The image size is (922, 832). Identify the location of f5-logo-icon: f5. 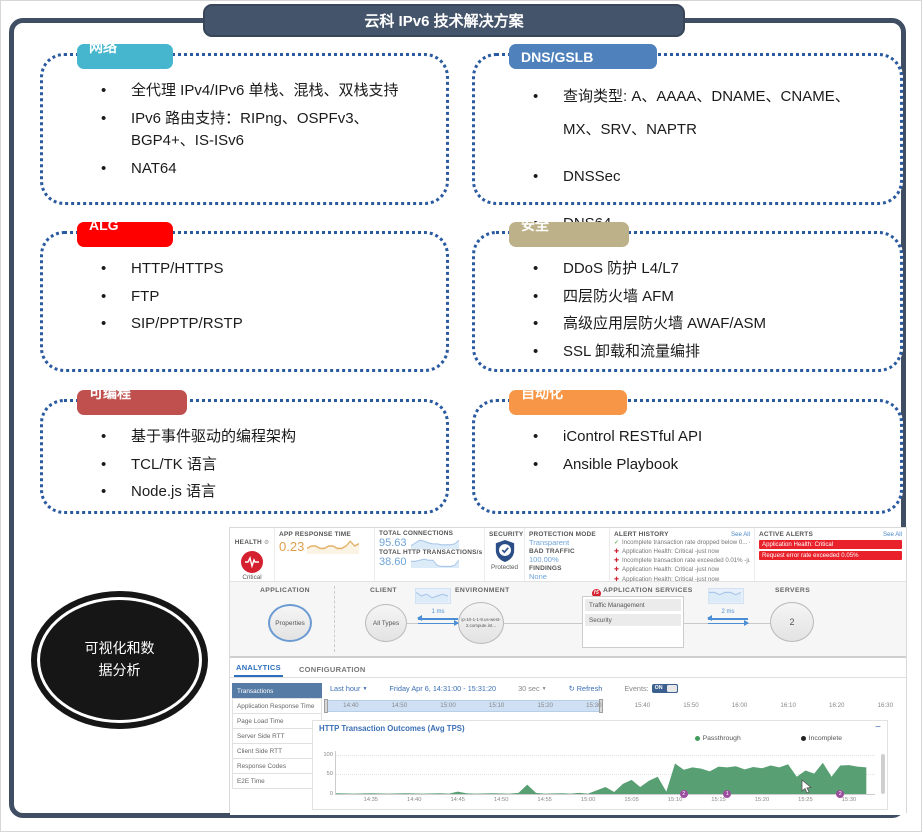
(596, 593).